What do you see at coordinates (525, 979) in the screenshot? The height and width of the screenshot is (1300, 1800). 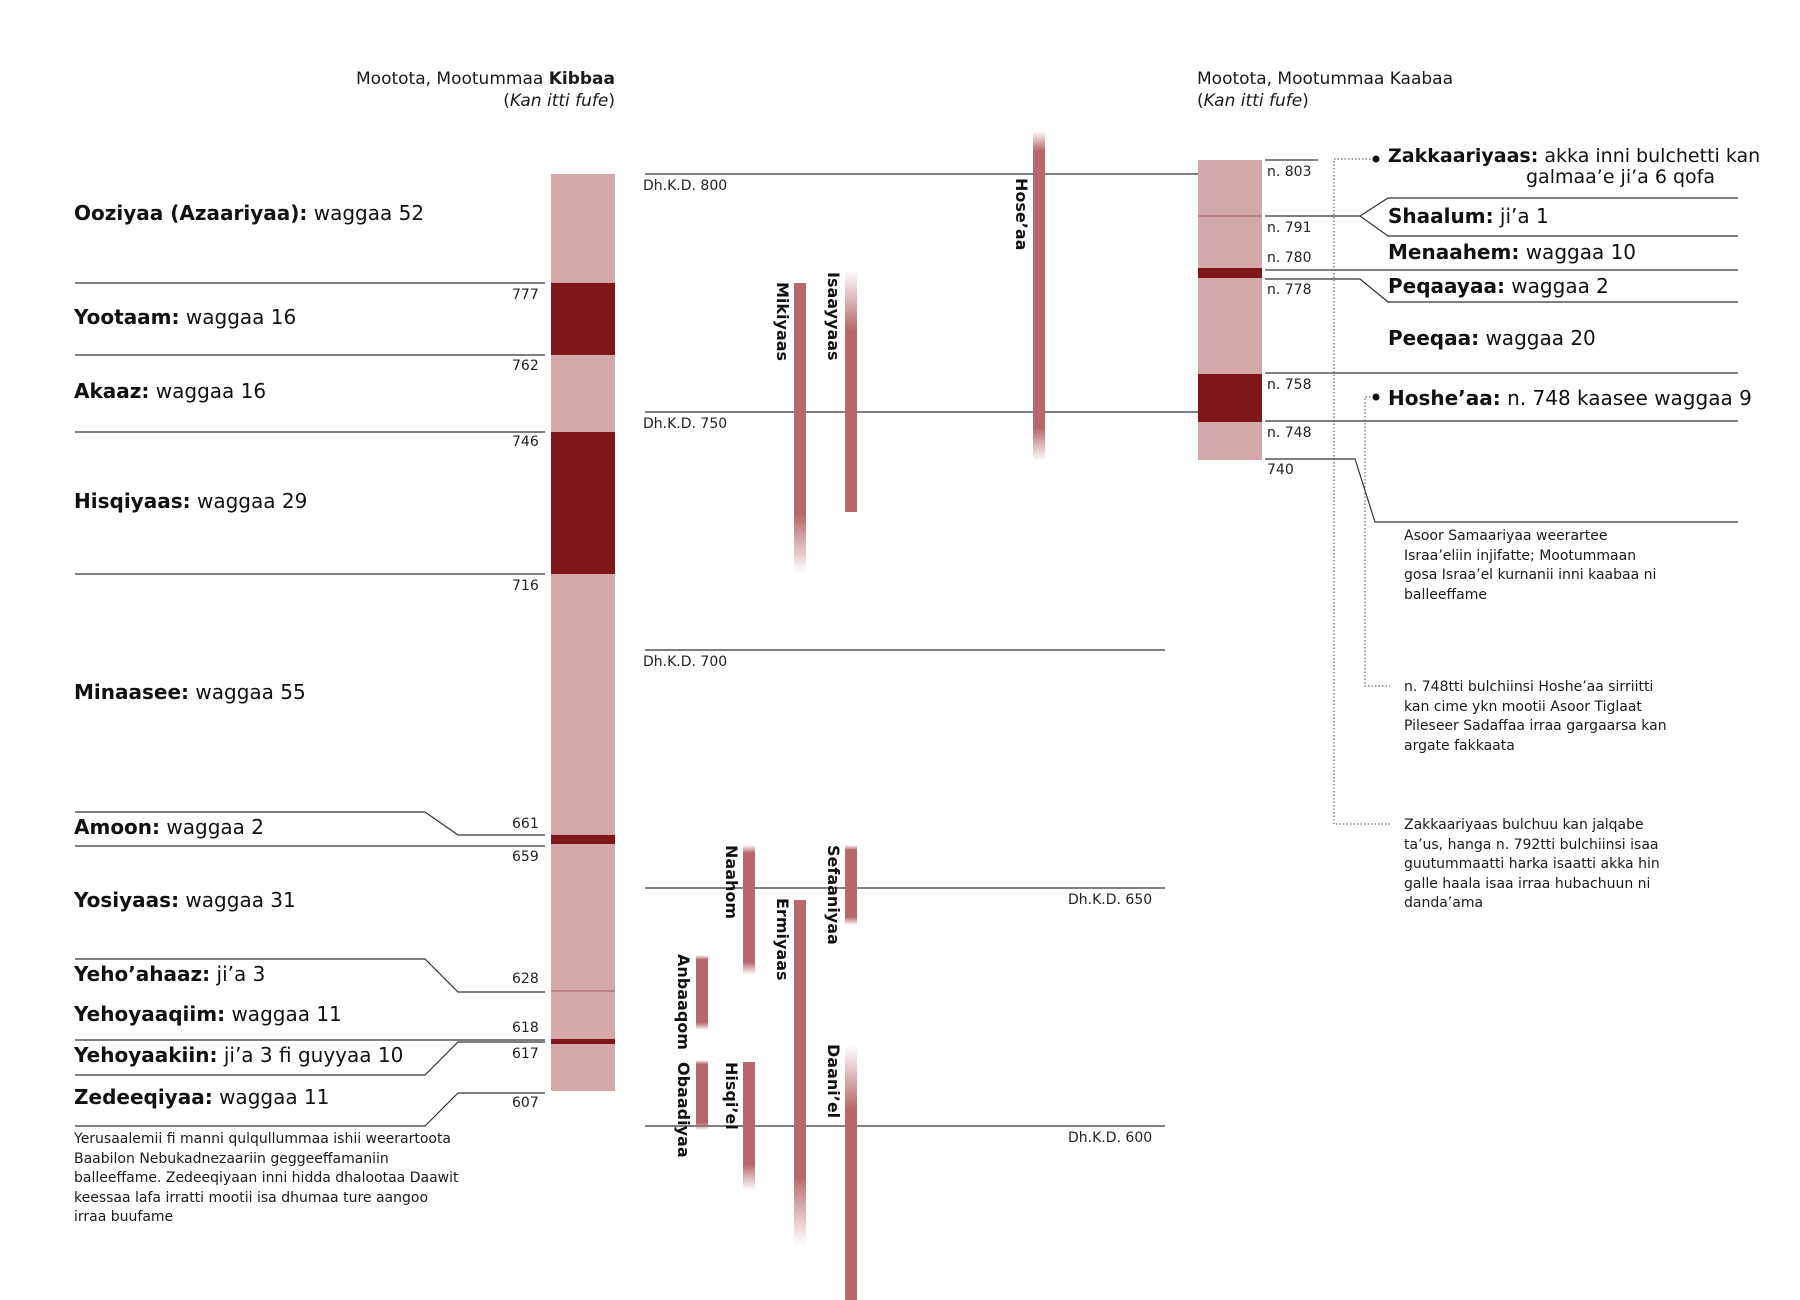 I see `south-year: 628` at bounding box center [525, 979].